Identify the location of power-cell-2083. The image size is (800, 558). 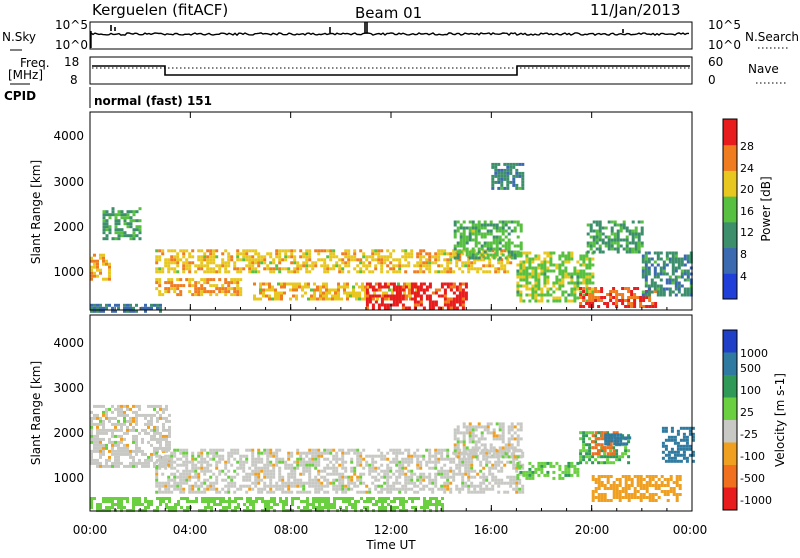
(670, 253).